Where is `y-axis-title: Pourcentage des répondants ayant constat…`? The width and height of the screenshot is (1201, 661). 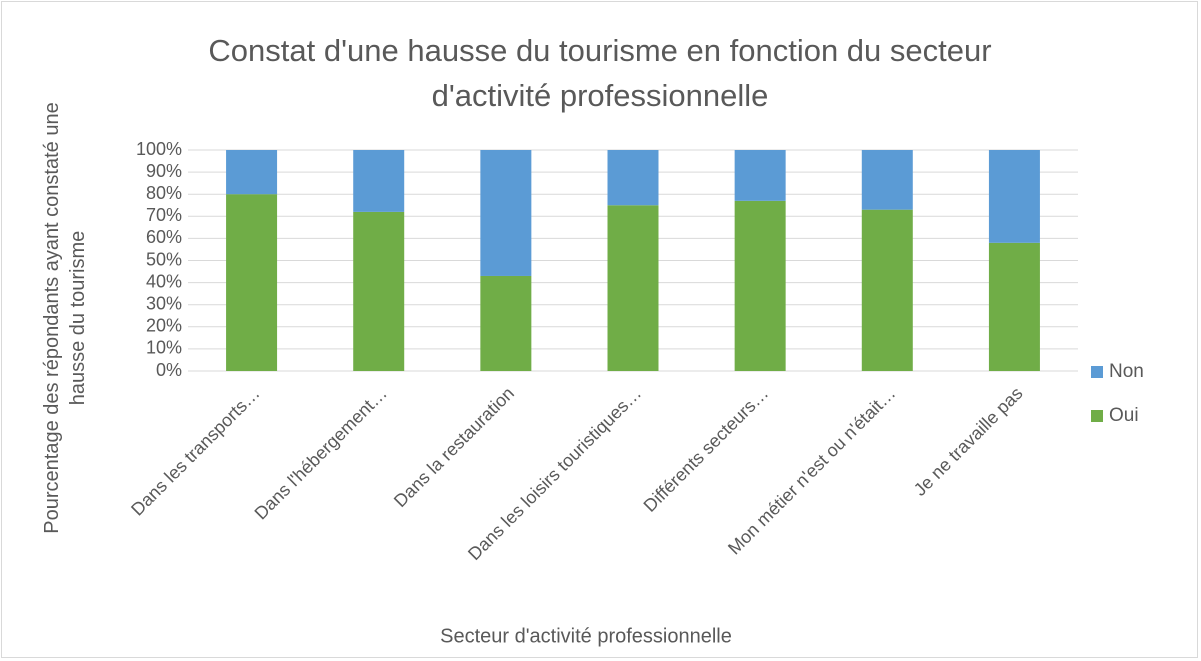
y-axis-title: Pourcentage des répondants ayant constat… is located at coordinates (65, 318).